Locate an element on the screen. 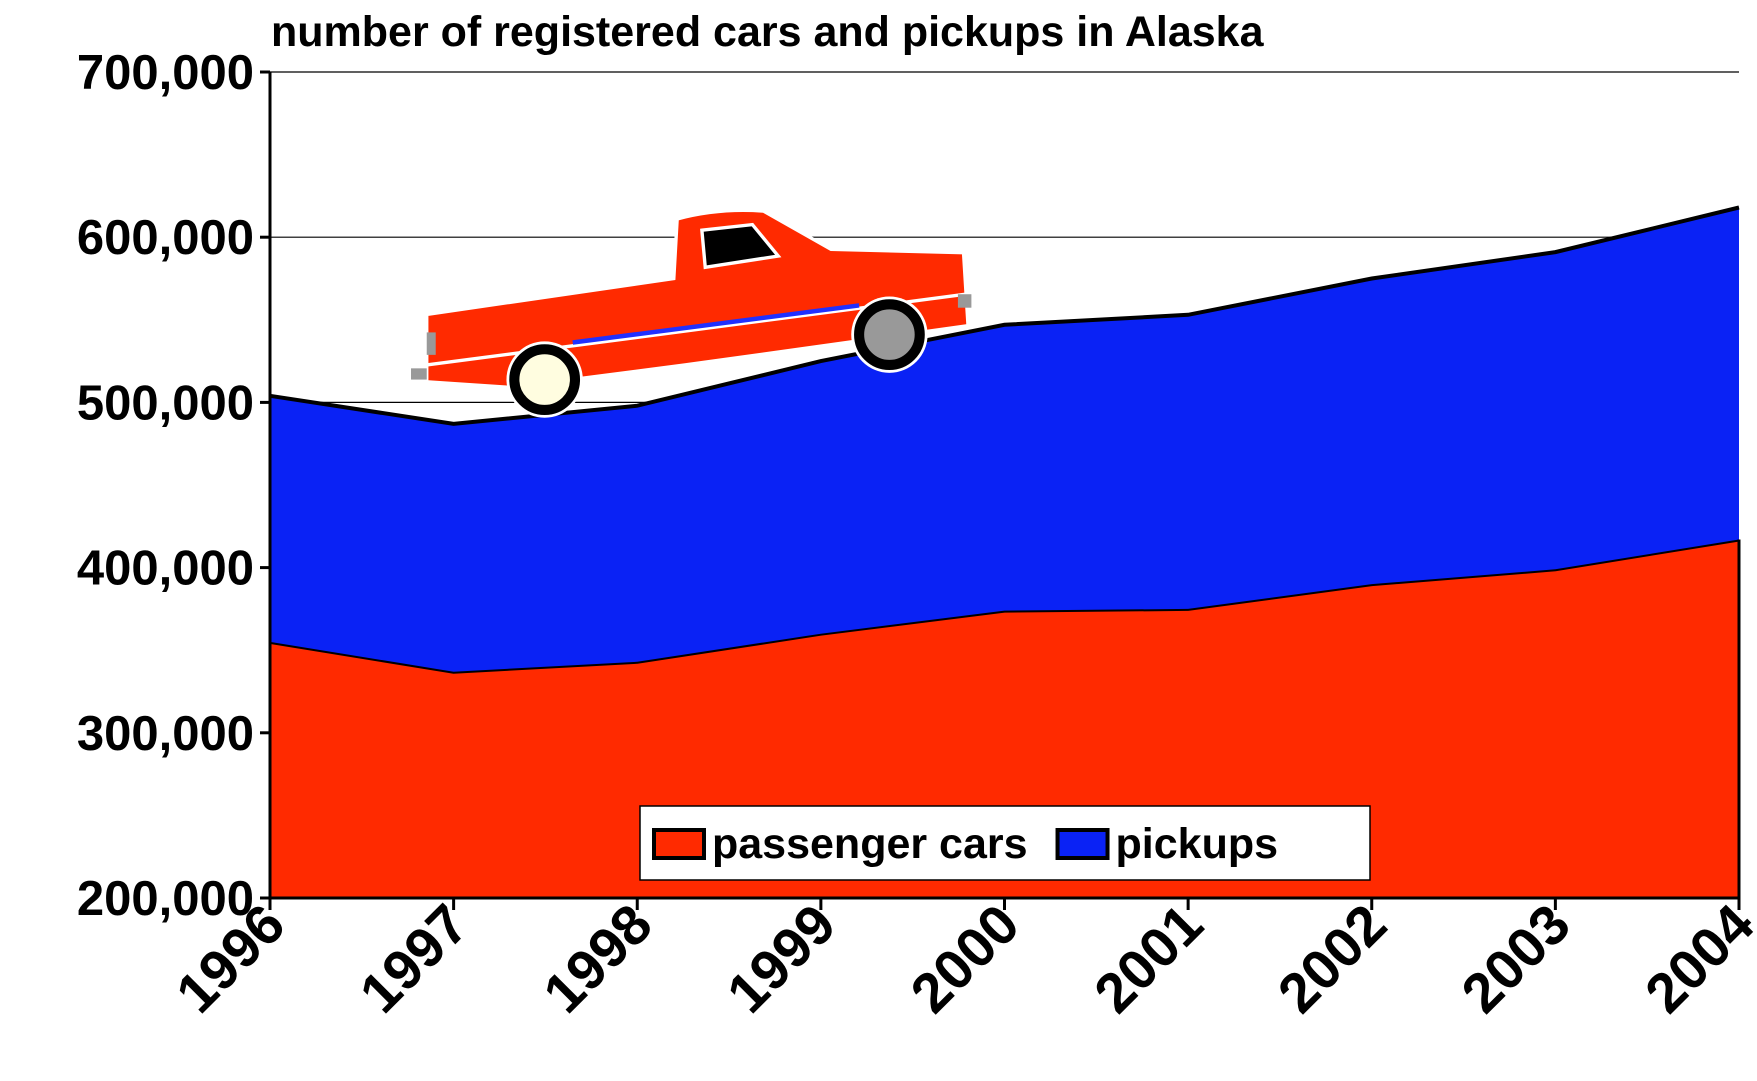  y-tick-label: 400,000 is located at coordinates (165, 569).